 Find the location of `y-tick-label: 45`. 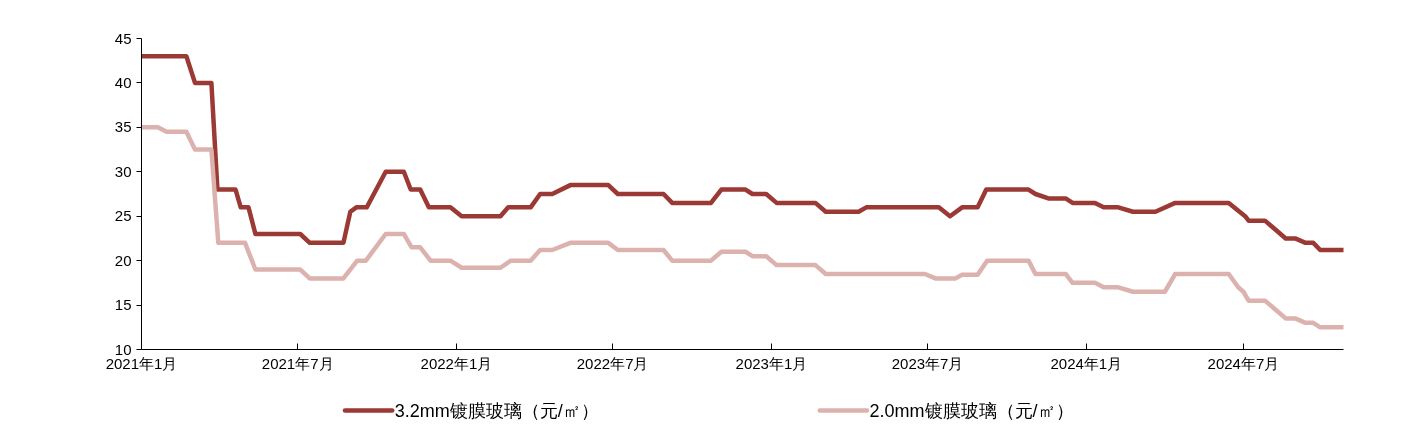

y-tick-label: 45 is located at coordinates (123, 38).